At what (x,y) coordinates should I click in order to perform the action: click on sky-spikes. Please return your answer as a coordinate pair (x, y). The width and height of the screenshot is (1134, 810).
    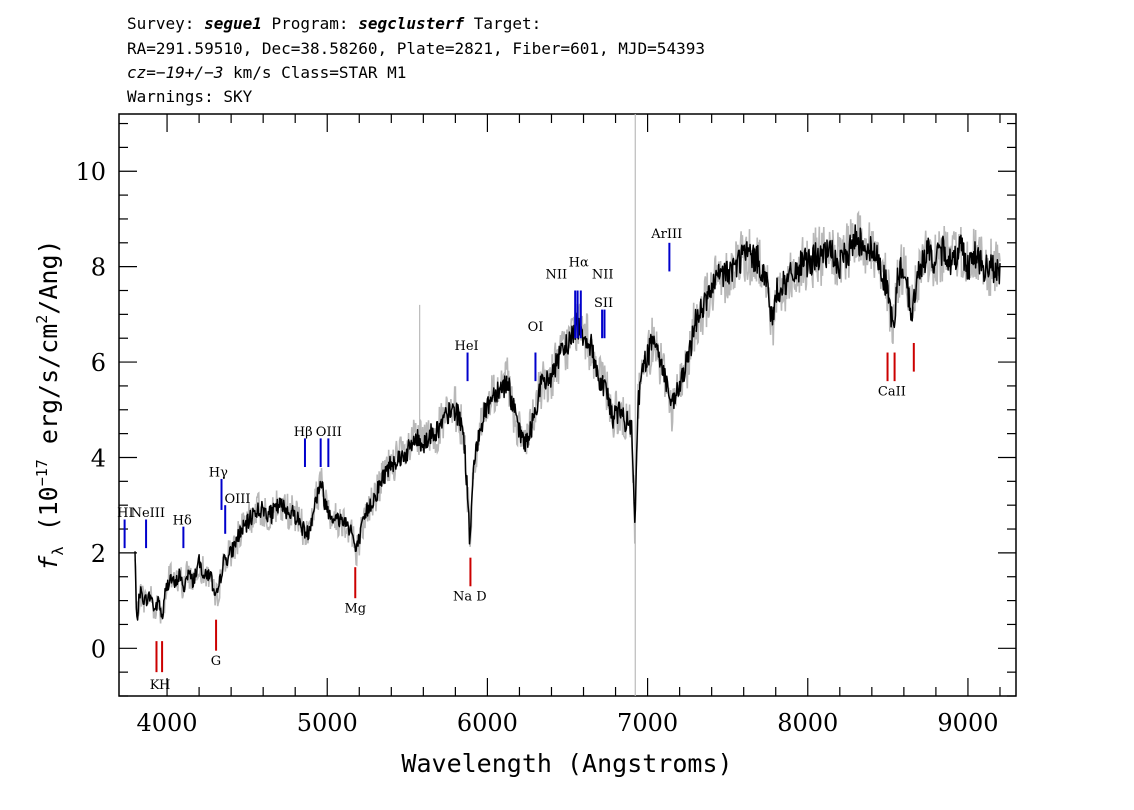
    Looking at the image, I should click on (527, 405).